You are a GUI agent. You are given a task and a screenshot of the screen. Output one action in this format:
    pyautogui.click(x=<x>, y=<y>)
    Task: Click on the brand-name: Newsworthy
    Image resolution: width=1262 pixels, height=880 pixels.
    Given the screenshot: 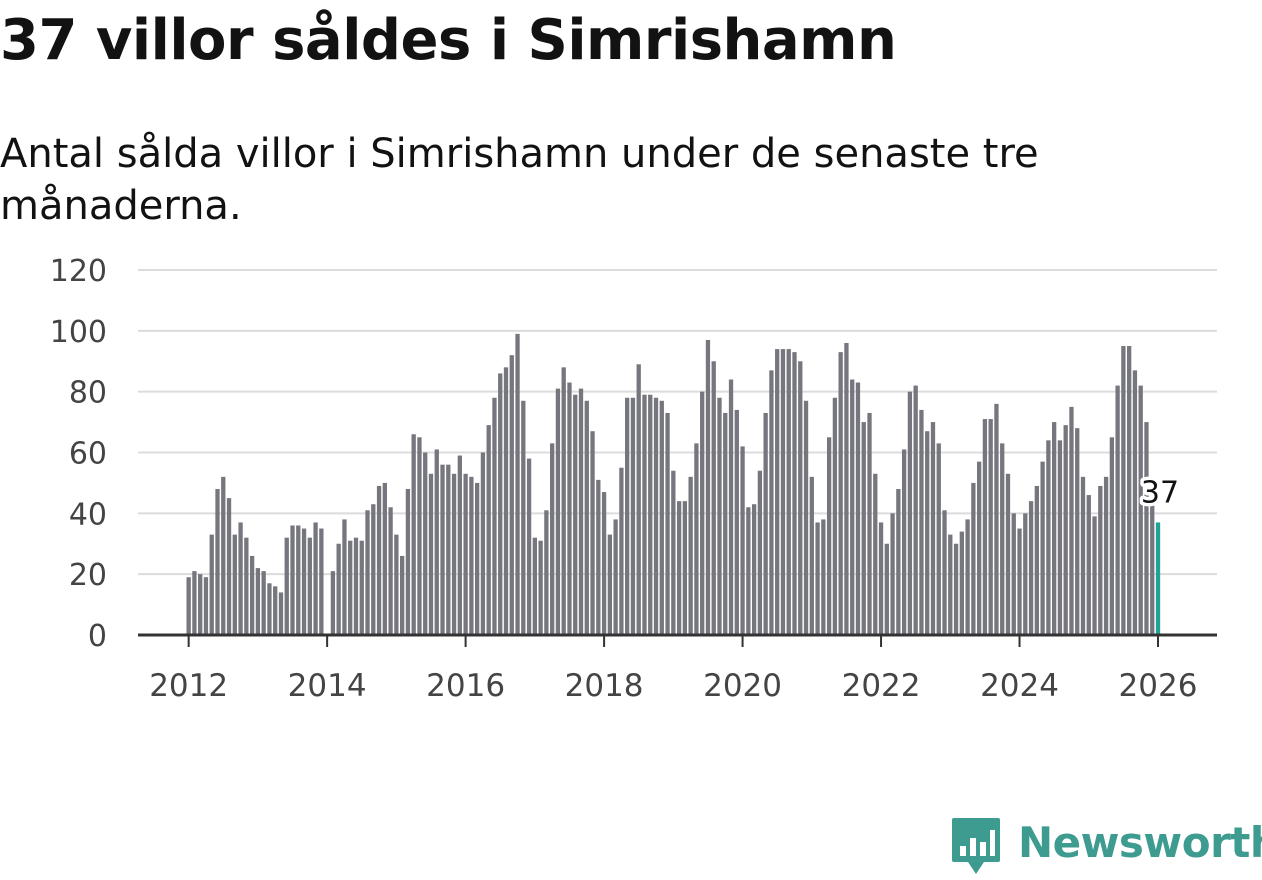 What is the action you would take?
    pyautogui.click(x=1140, y=842)
    